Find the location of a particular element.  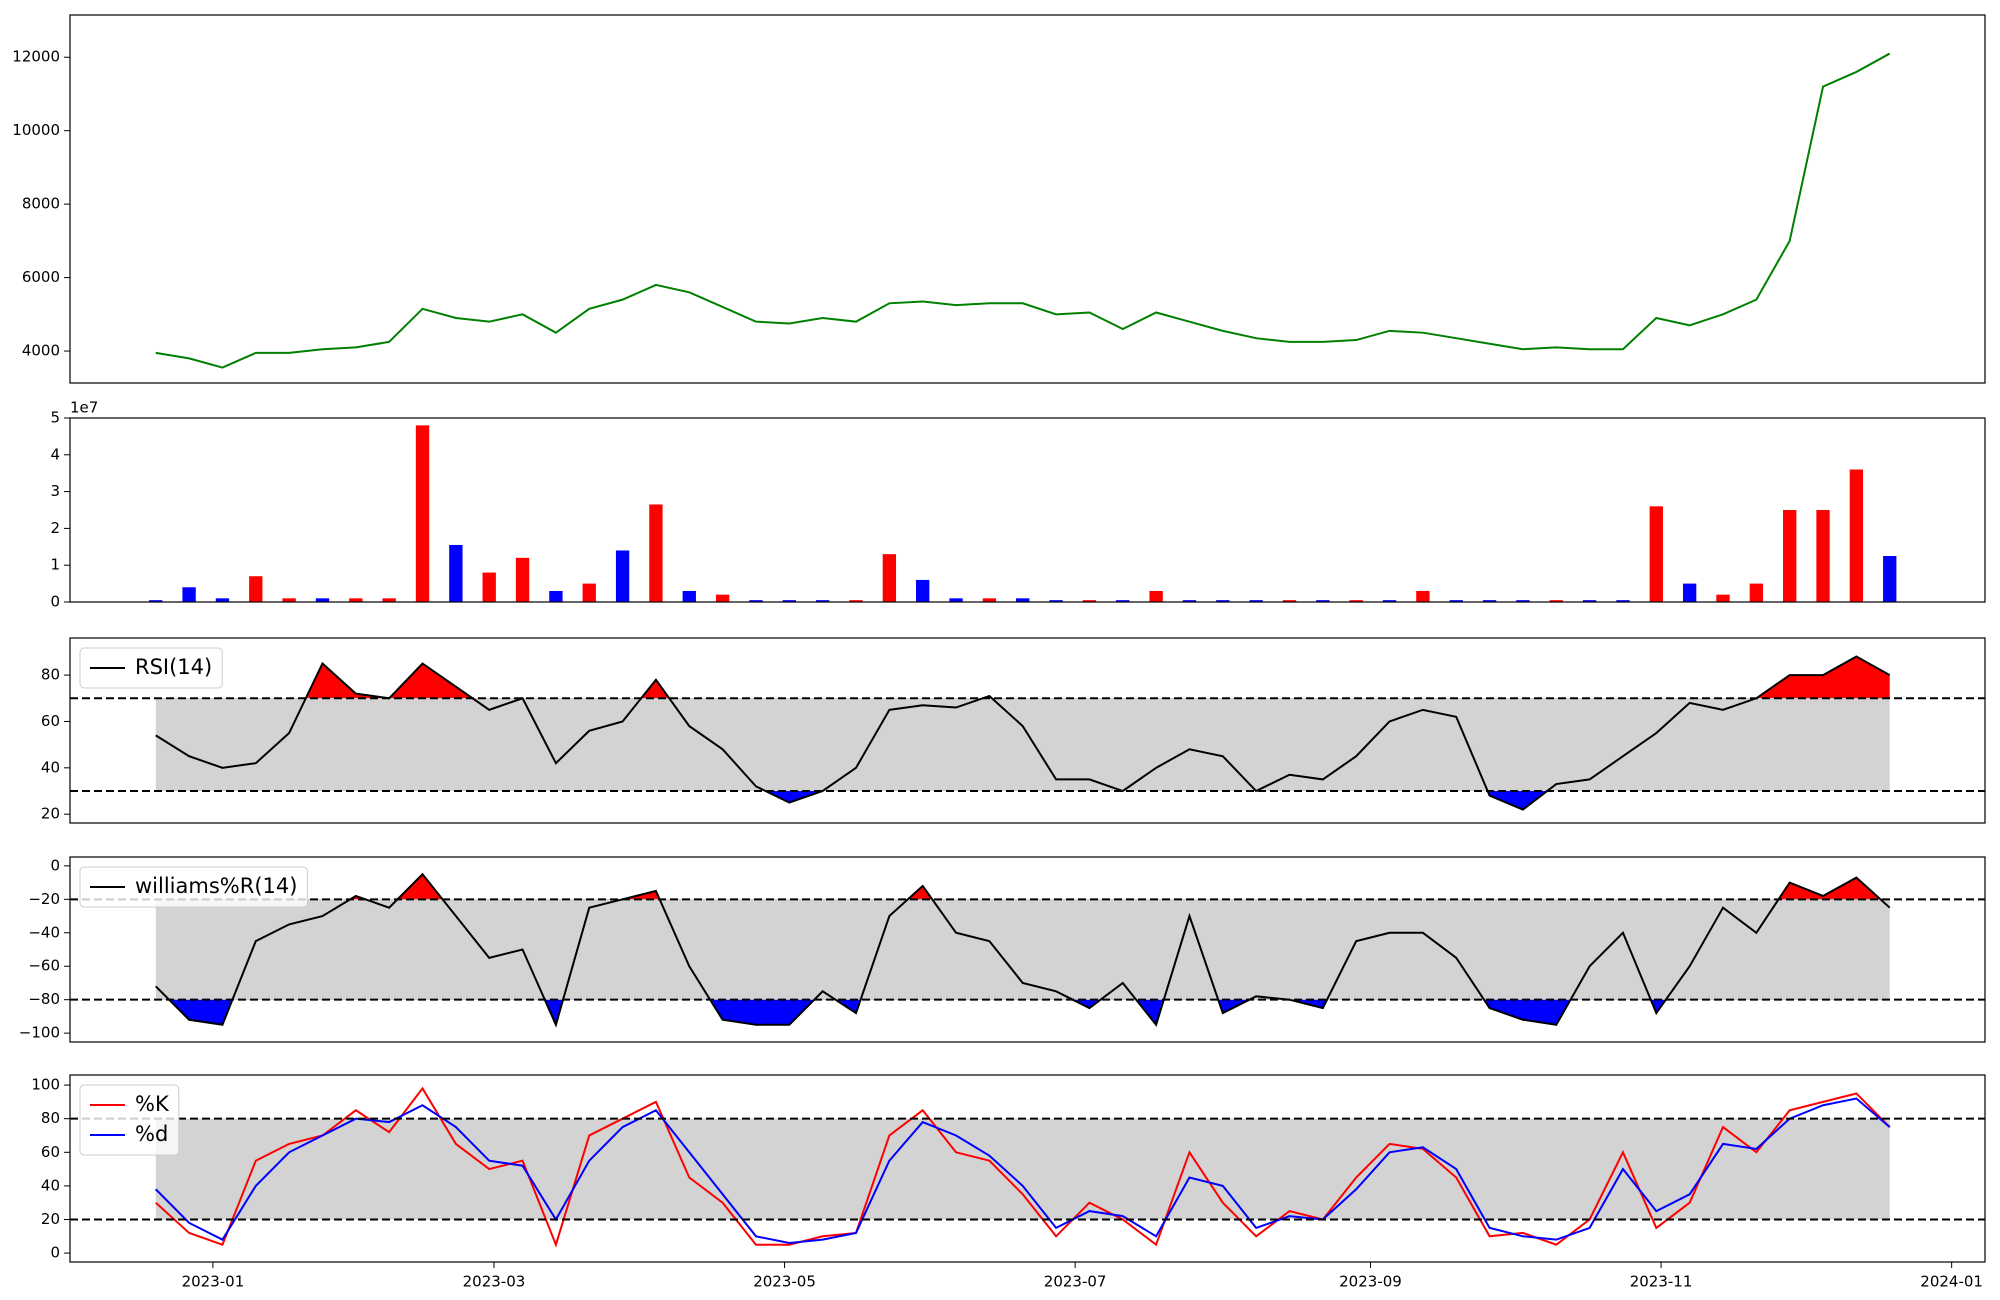

legend: %K %d is located at coordinates (129, 1120).